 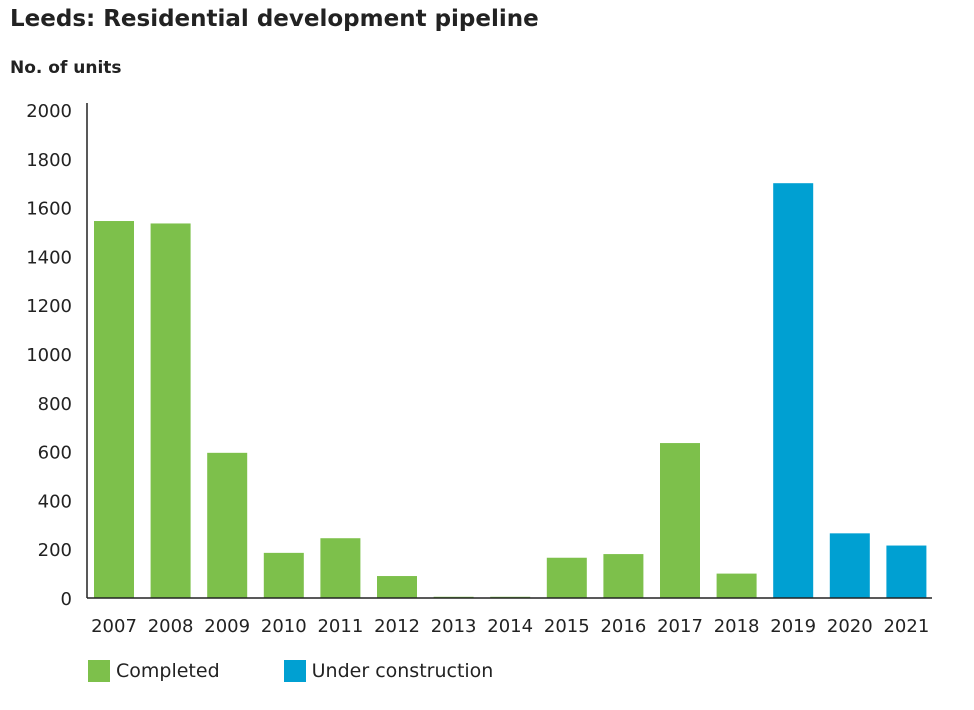 What do you see at coordinates (402, 671) in the screenshot?
I see `legend-label-under-construction: Under construction` at bounding box center [402, 671].